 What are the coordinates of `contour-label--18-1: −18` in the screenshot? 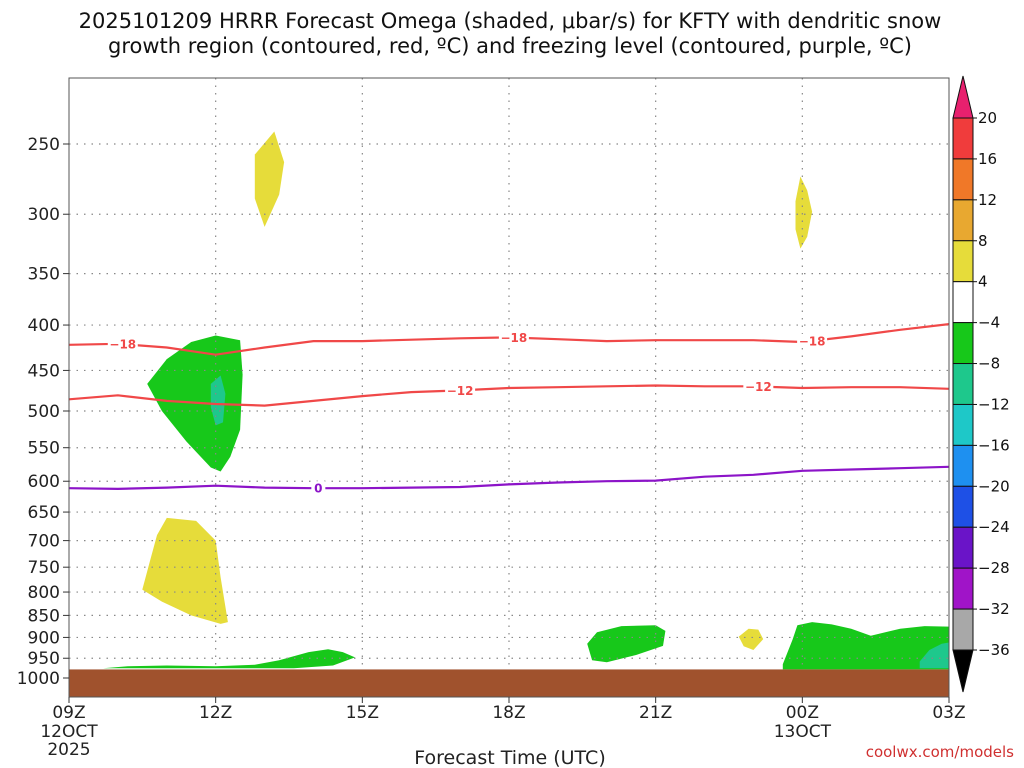 It's located at (514, 338).